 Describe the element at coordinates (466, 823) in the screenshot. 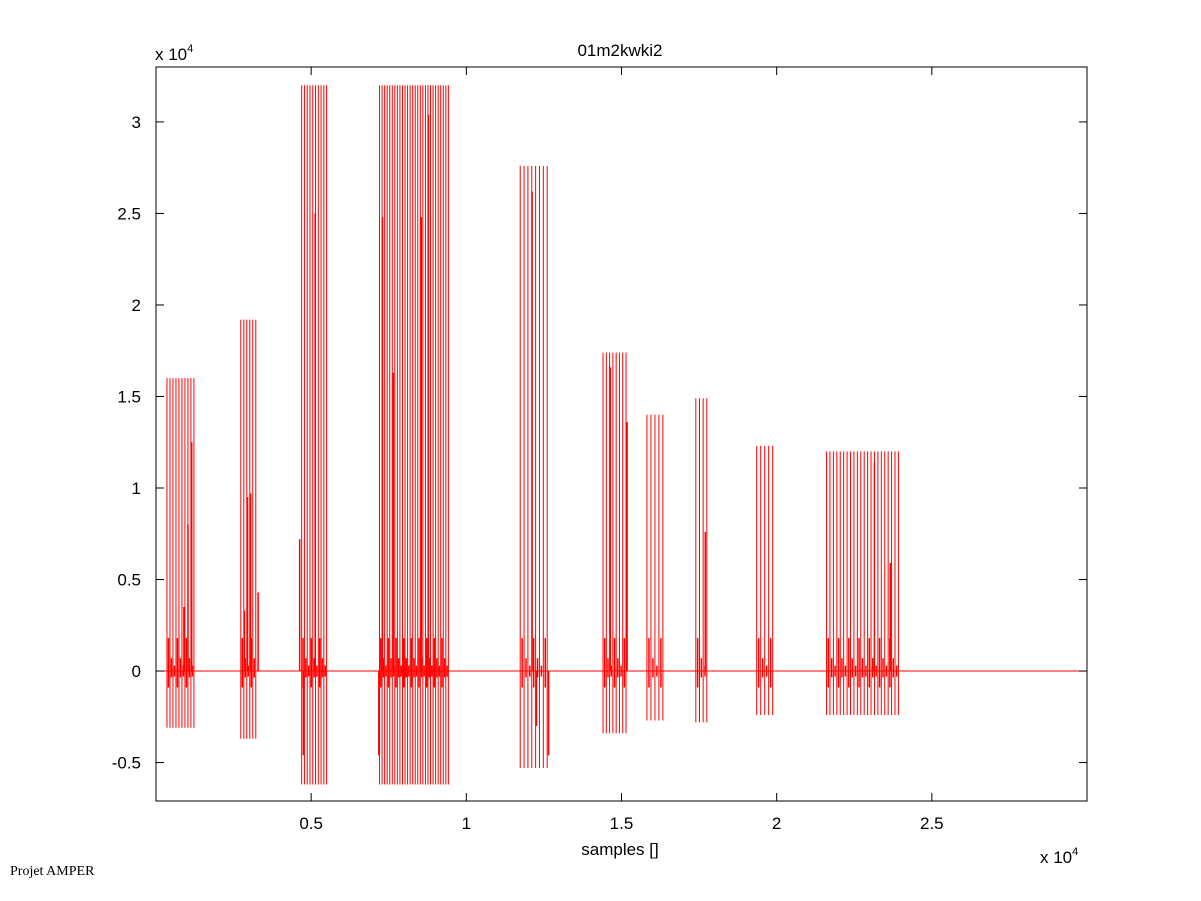

I see `x-tick-label: 1` at that location.